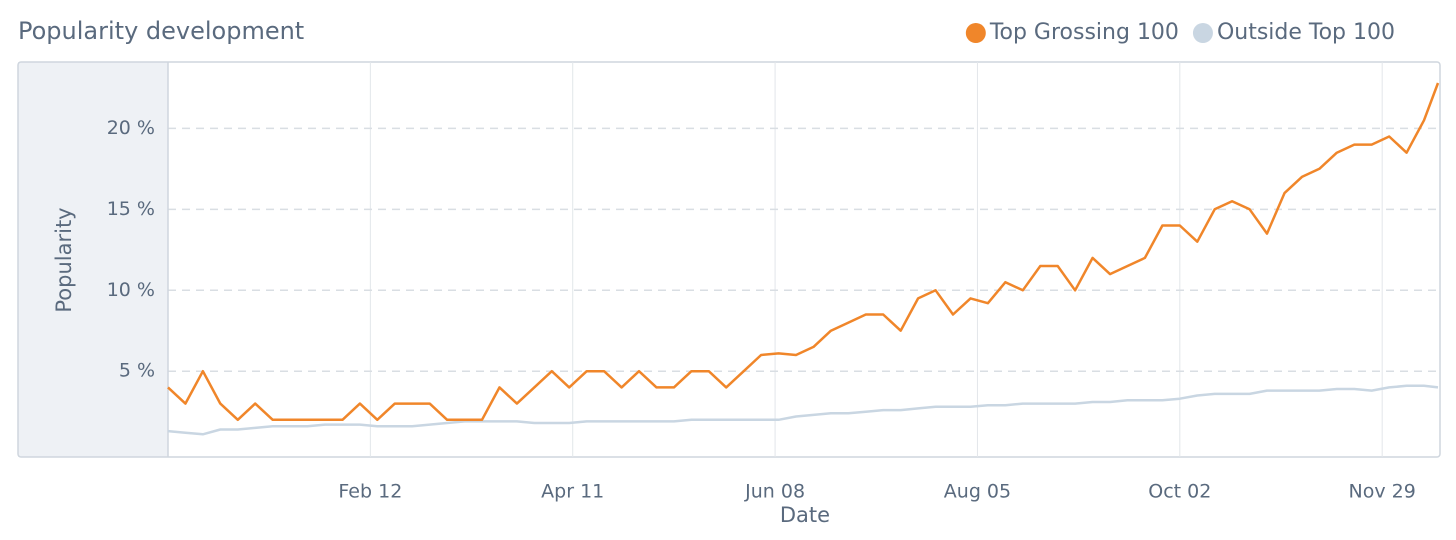 This screenshot has height=540, width=1456. I want to click on y-axis-panel, so click(93, 259).